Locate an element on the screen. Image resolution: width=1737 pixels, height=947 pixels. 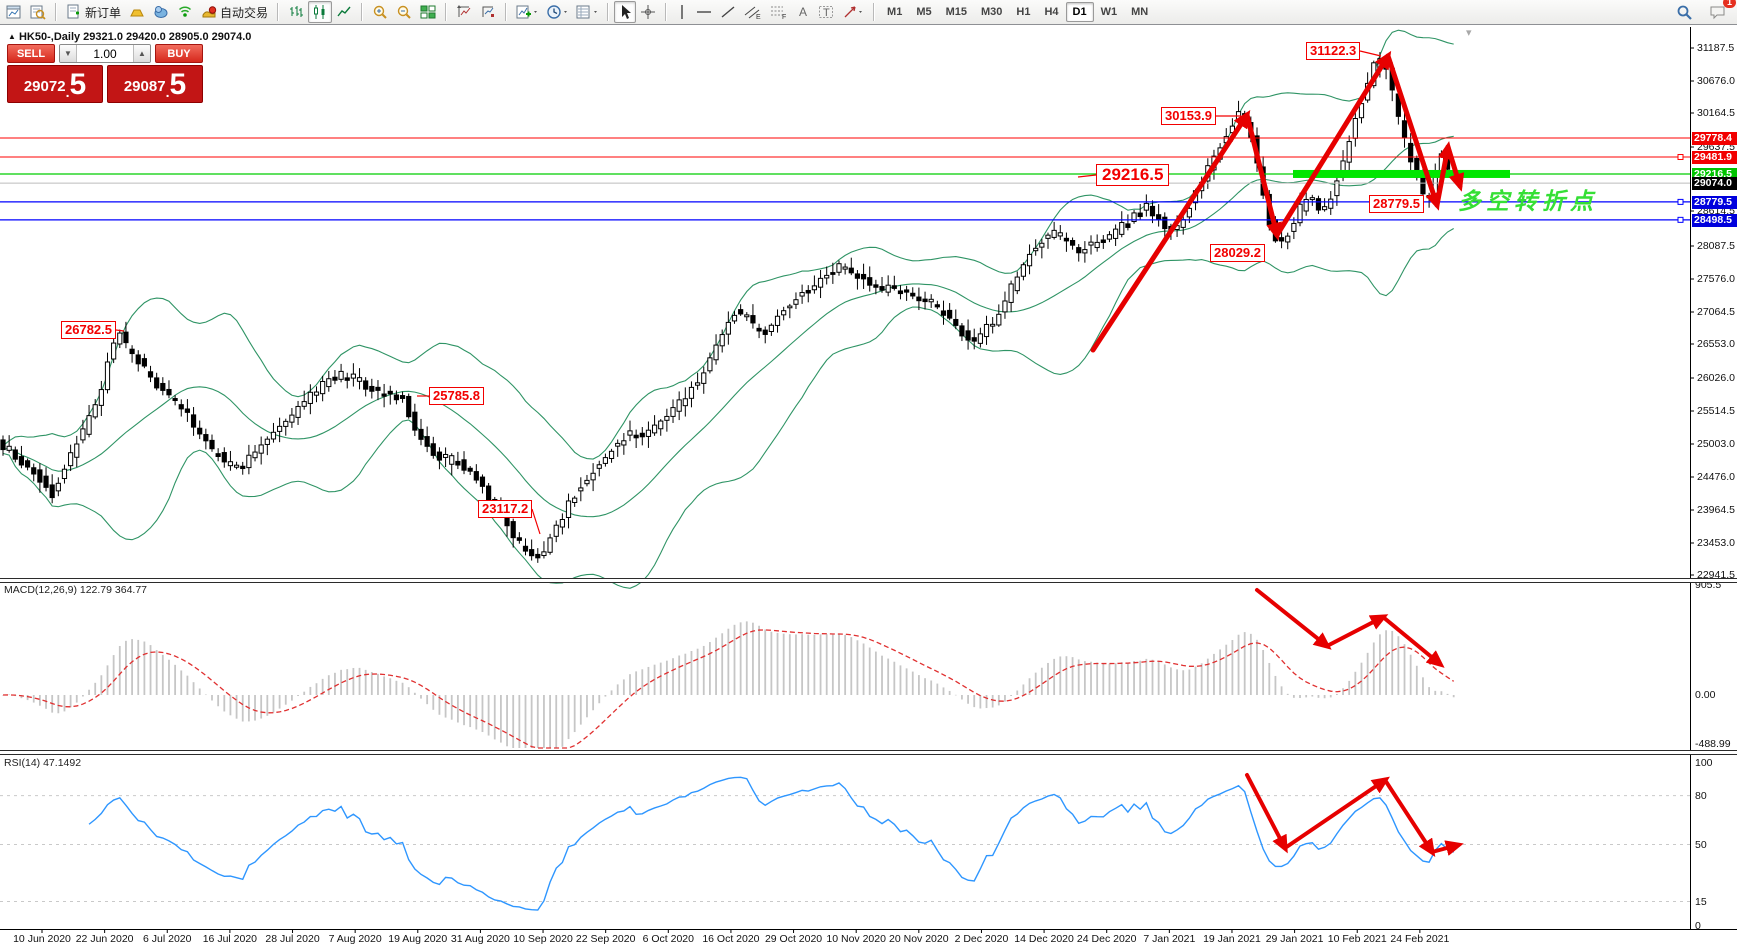
crosshair-tool-button is located at coordinates (648, 12).